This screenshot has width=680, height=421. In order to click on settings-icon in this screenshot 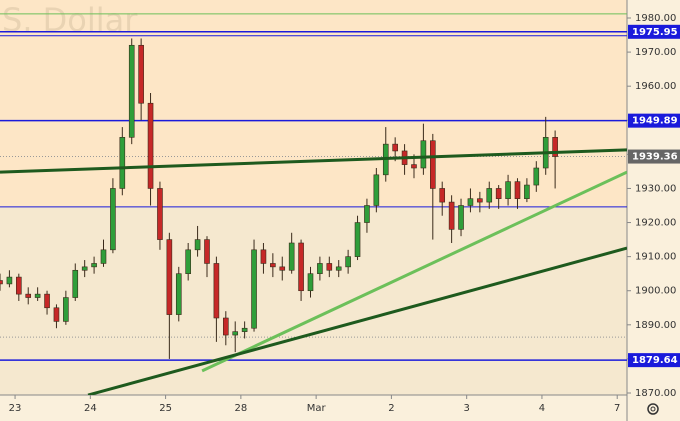, I will do `click(653, 409)`.